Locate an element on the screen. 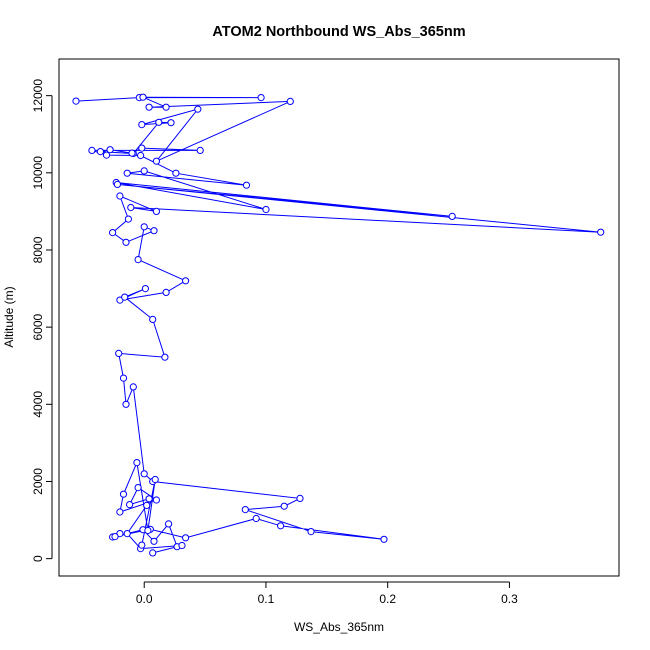 Image resolution: width=650 pixels, height=650 pixels. x-axis: 0.0 0.1 0.2 0.3 is located at coordinates (327, 593).